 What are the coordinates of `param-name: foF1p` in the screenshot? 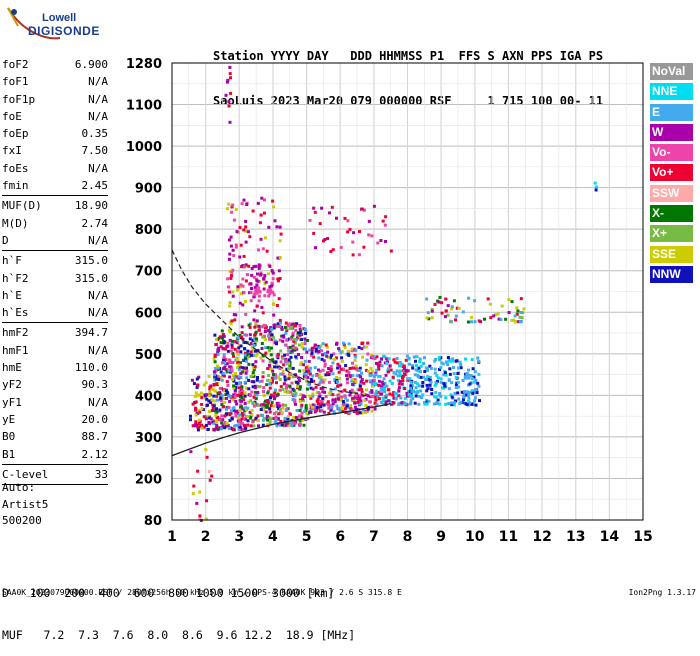 It's located at (19, 99).